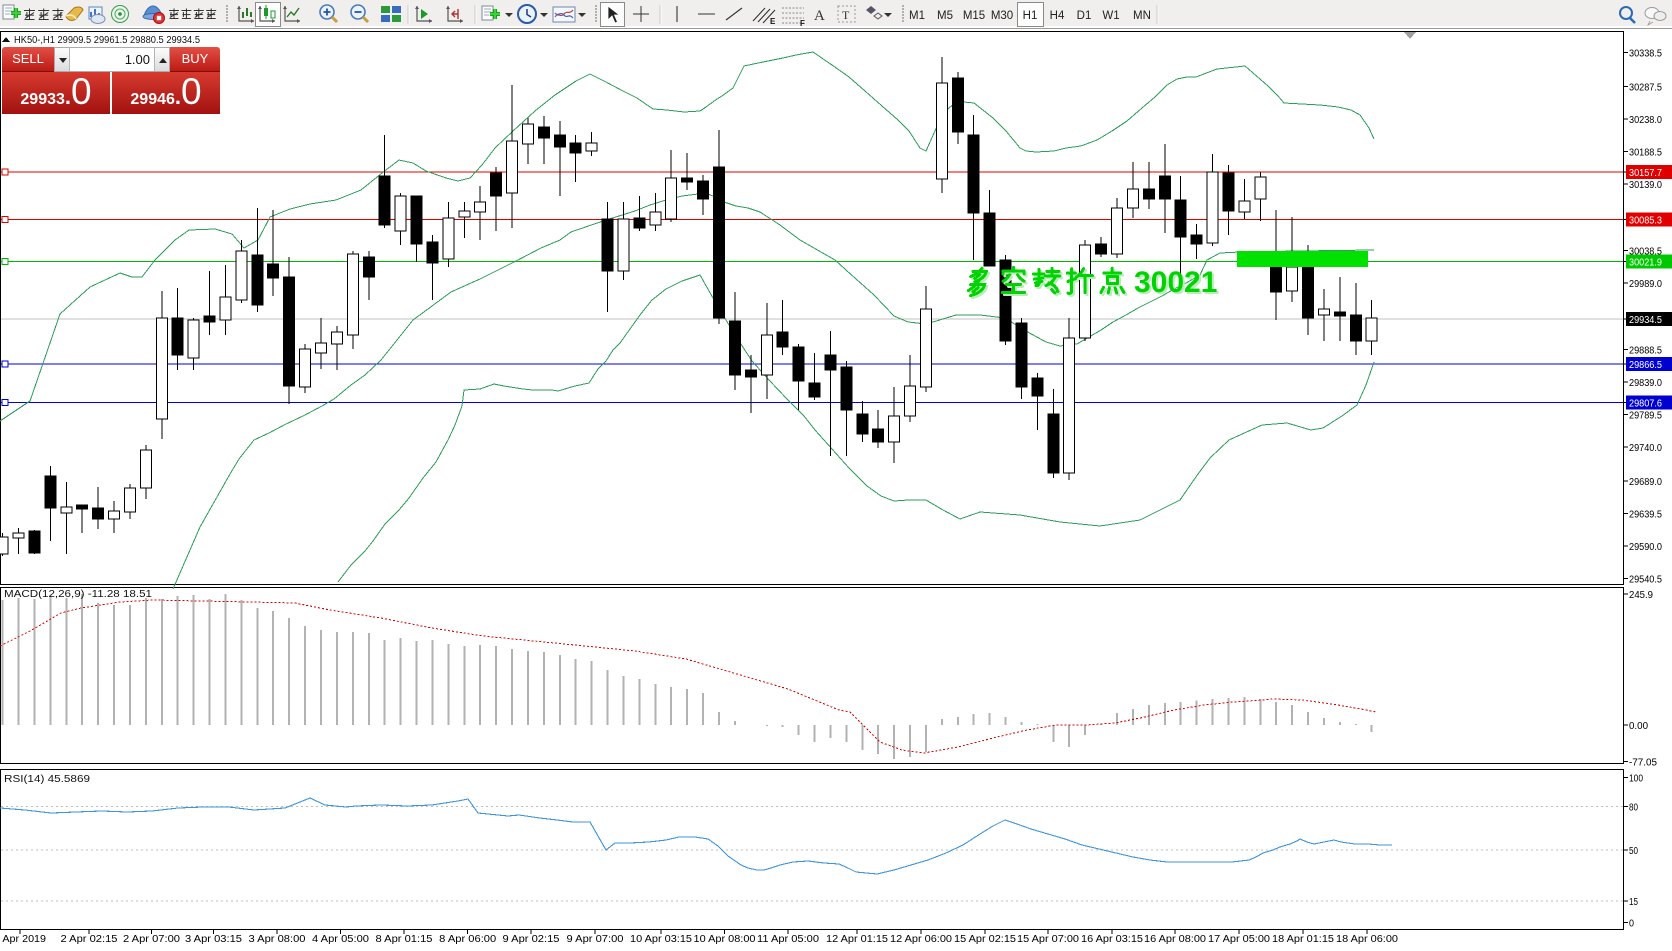  What do you see at coordinates (89, 939) in the screenshot?
I see `svg-text: 2 Apr 02:15` at bounding box center [89, 939].